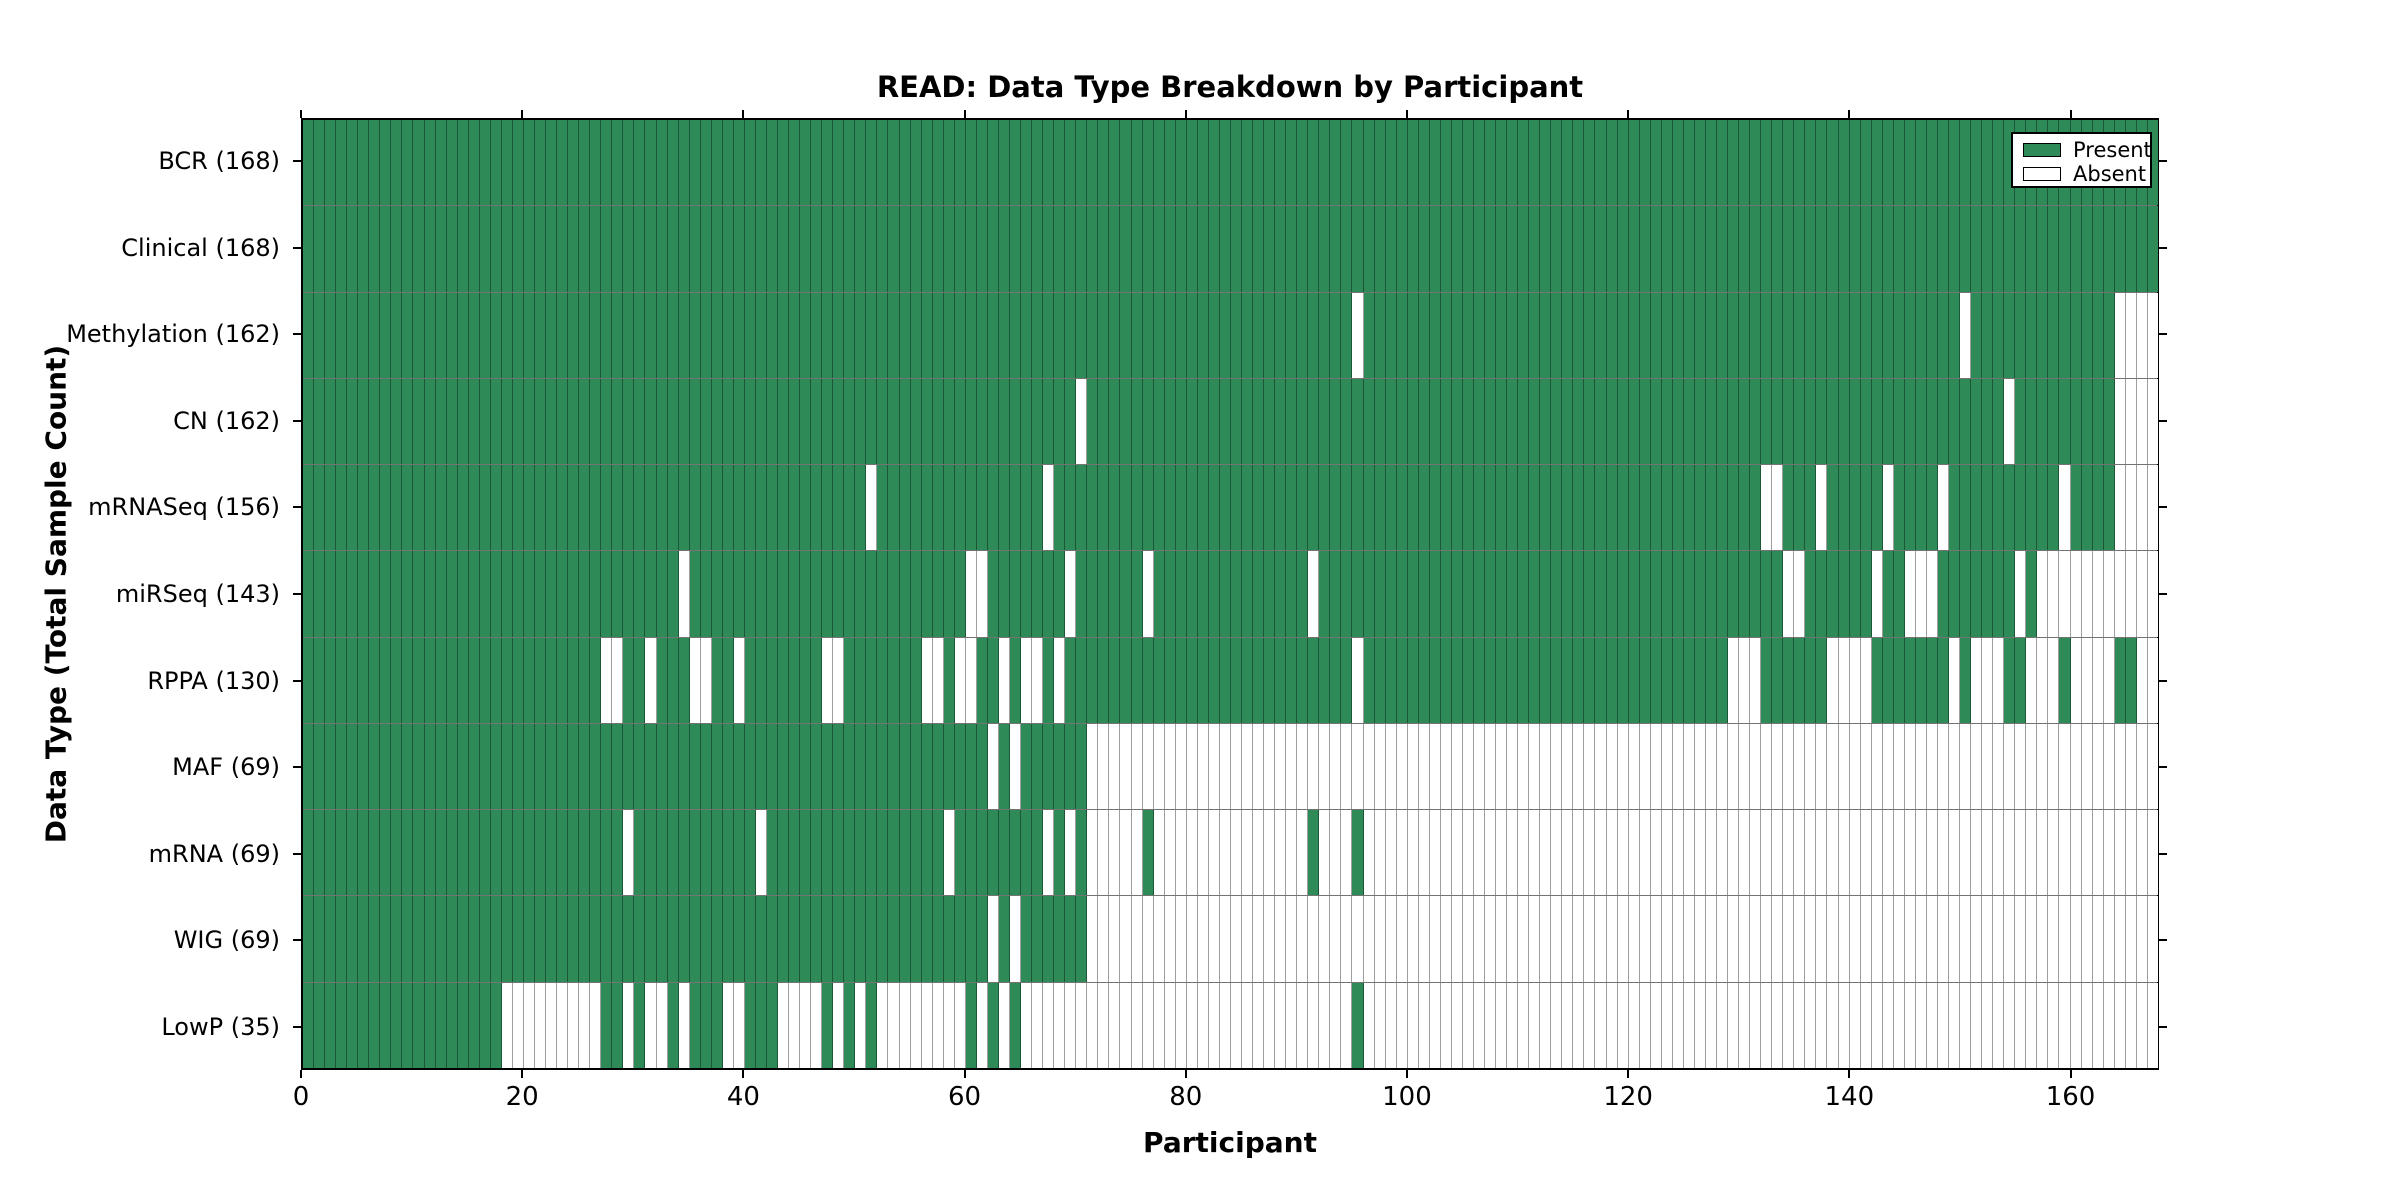 This screenshot has height=1200, width=2400. Describe the element at coordinates (301, 1097) in the screenshot. I see `x-tick-label: 0` at that location.